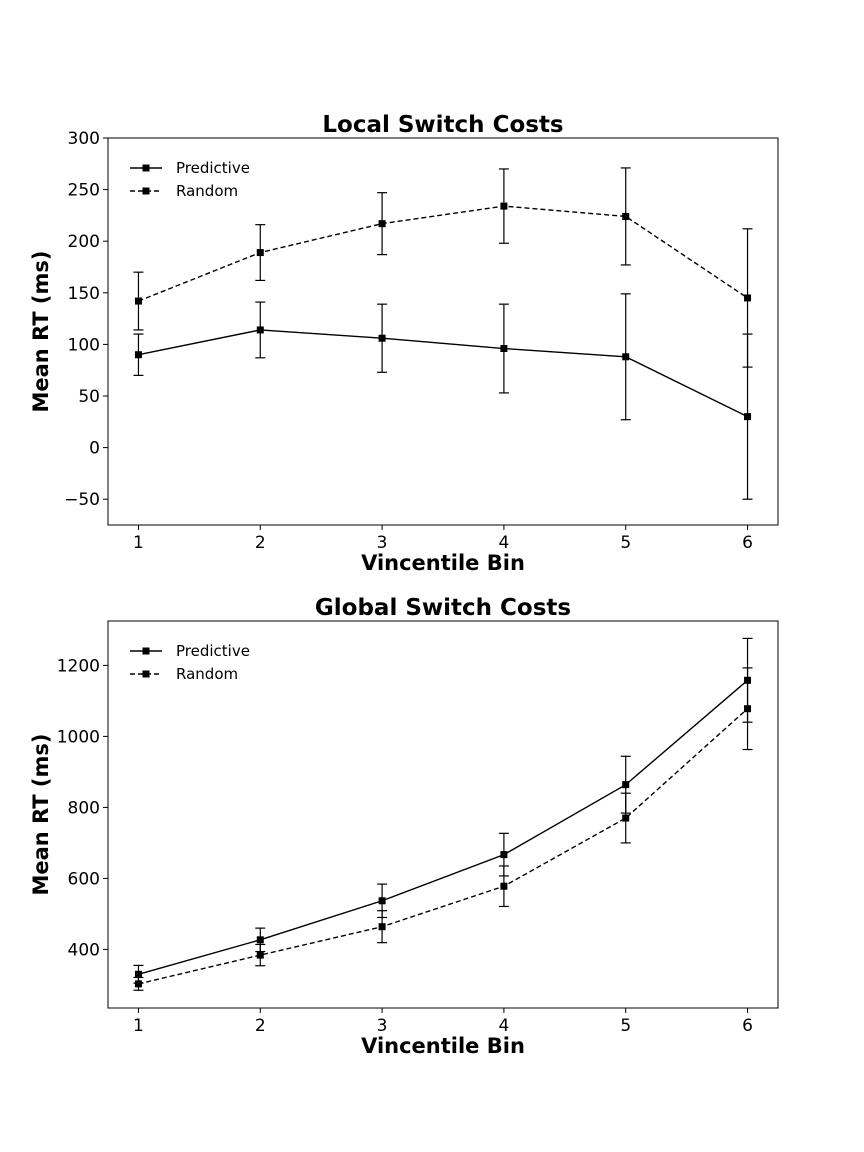 The height and width of the screenshot is (1152, 864). I want to click on y-tick-label: 800, so click(84, 808).